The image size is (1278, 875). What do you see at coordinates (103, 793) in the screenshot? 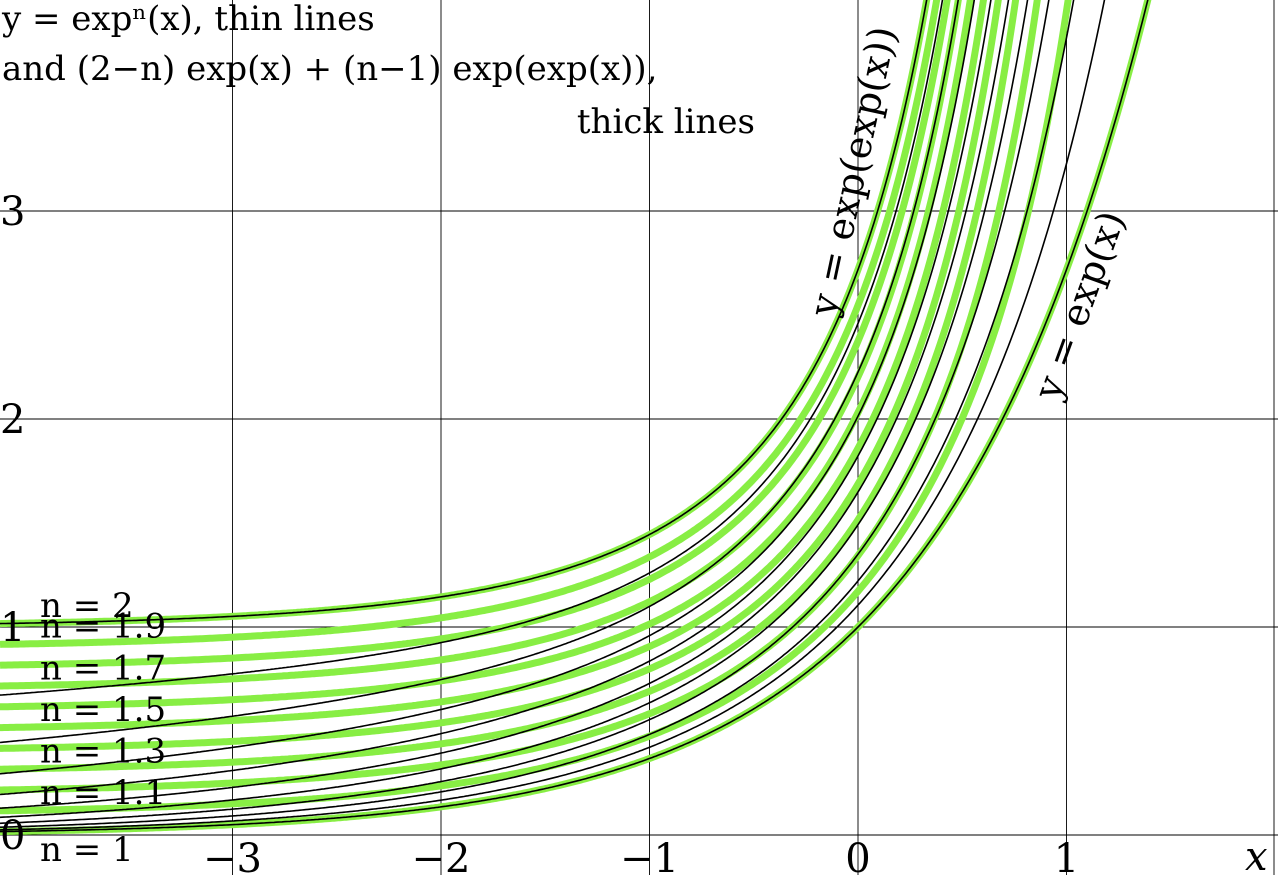
I see `n-label: n = 1.1` at bounding box center [103, 793].